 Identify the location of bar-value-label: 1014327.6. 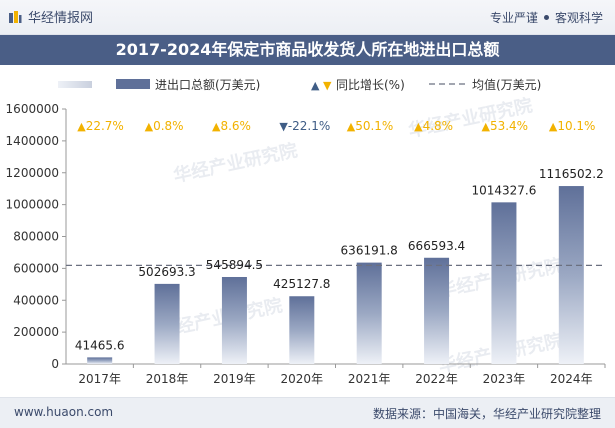
(503, 190).